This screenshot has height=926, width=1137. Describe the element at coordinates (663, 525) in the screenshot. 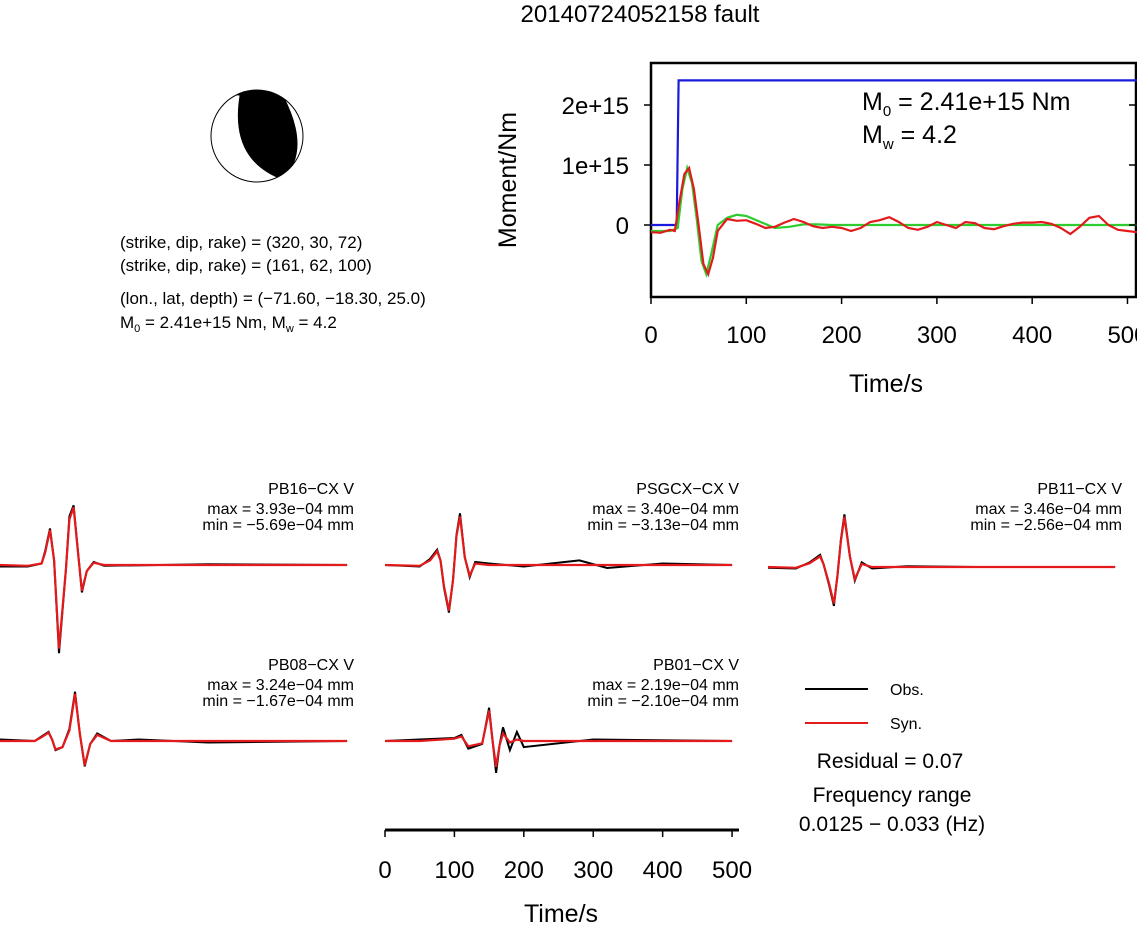

I see `min-amplitude-label: min = −3.13e−04 mm` at that location.